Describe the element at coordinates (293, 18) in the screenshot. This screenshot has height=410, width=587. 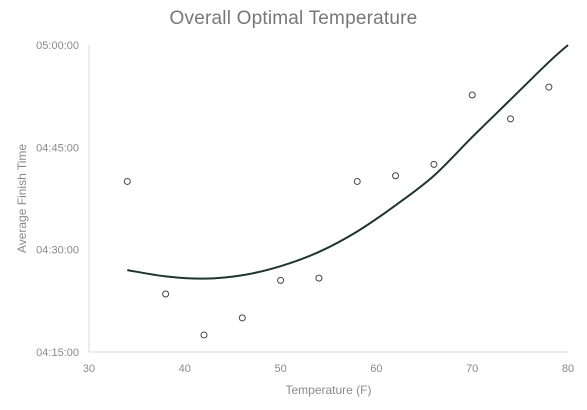
I see `chart-title: Overall Optimal Temperature` at that location.